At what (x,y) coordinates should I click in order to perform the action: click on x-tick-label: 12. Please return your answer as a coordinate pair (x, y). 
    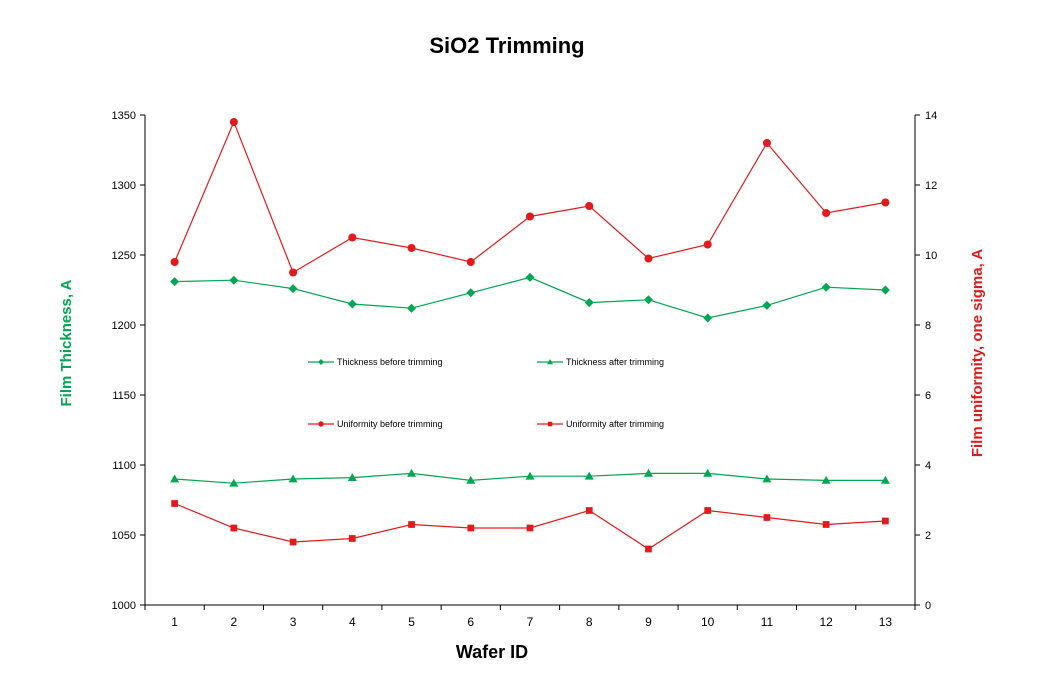
    Looking at the image, I should click on (826, 622).